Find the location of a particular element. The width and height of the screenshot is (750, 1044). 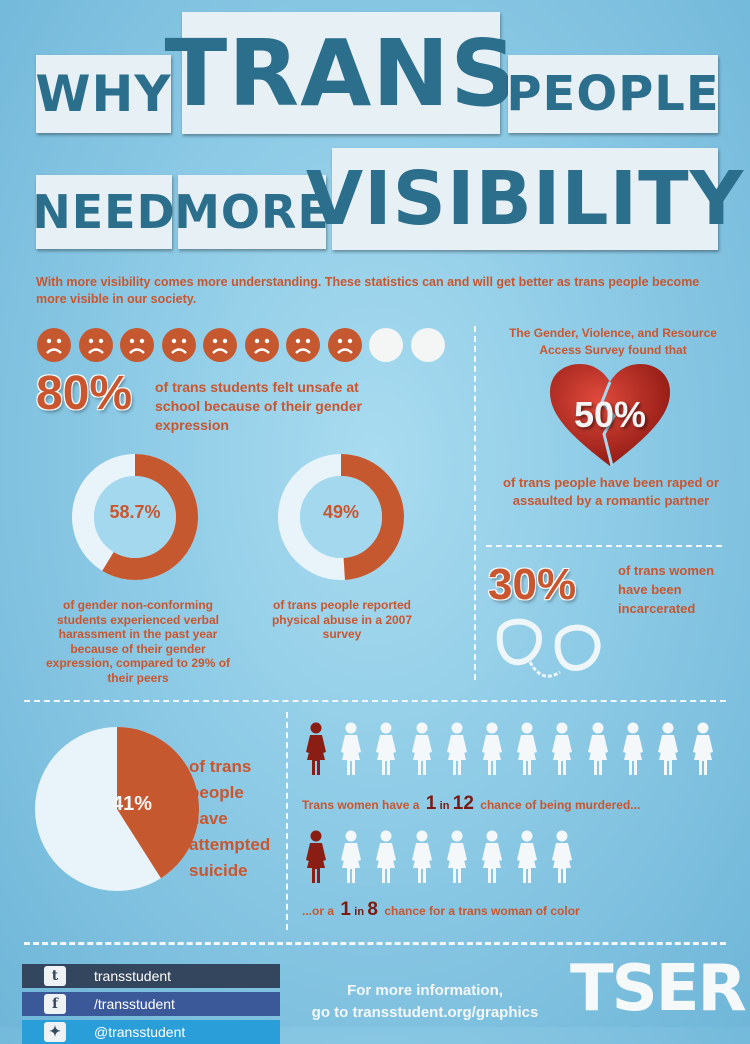

tumblr-icon: t is located at coordinates (55, 976).